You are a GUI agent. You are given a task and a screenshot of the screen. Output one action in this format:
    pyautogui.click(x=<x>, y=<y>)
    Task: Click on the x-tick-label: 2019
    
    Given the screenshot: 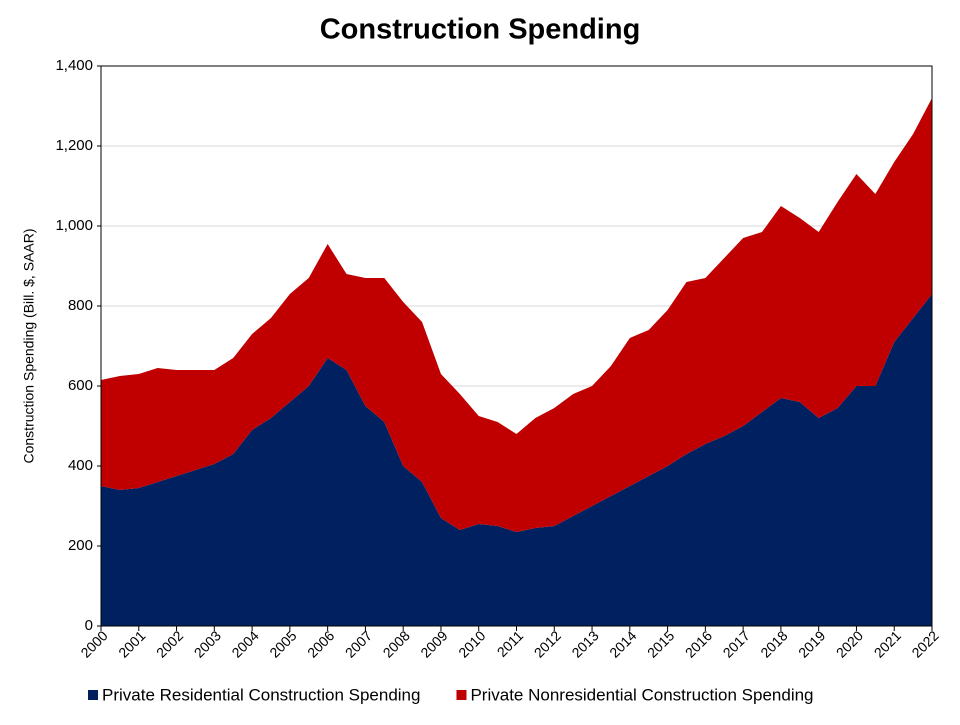 What is the action you would take?
    pyautogui.click(x=811, y=643)
    